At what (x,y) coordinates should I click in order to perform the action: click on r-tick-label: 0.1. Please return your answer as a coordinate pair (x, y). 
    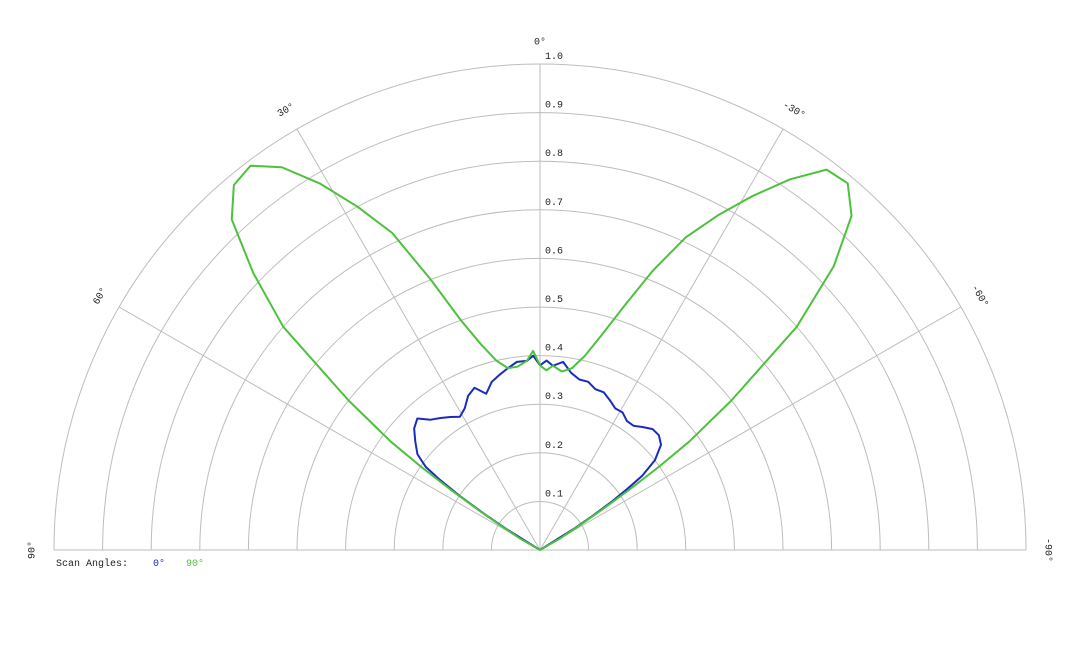
    Looking at the image, I should click on (554, 494).